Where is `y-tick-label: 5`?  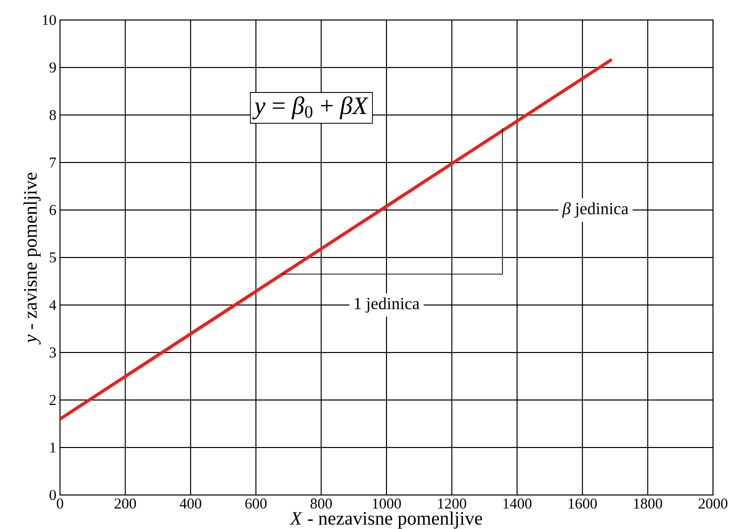
y-tick-label: 5 is located at coordinates (53, 257).